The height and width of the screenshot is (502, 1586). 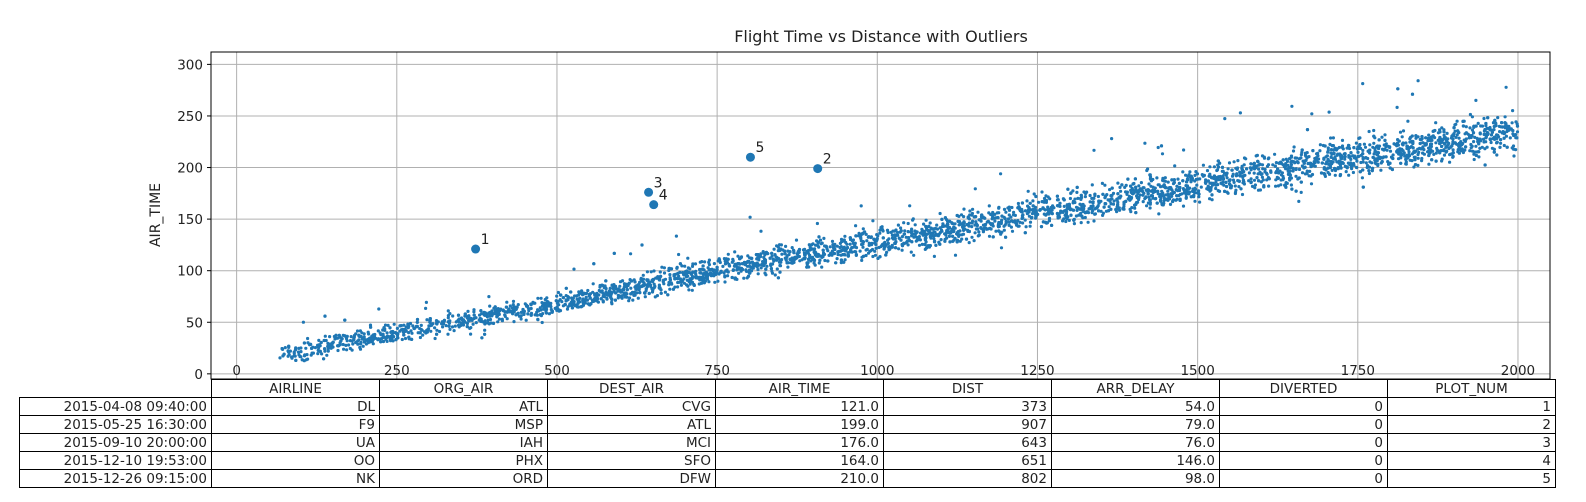 I want to click on cell-arr-delay: 76.0, so click(x=1135, y=442).